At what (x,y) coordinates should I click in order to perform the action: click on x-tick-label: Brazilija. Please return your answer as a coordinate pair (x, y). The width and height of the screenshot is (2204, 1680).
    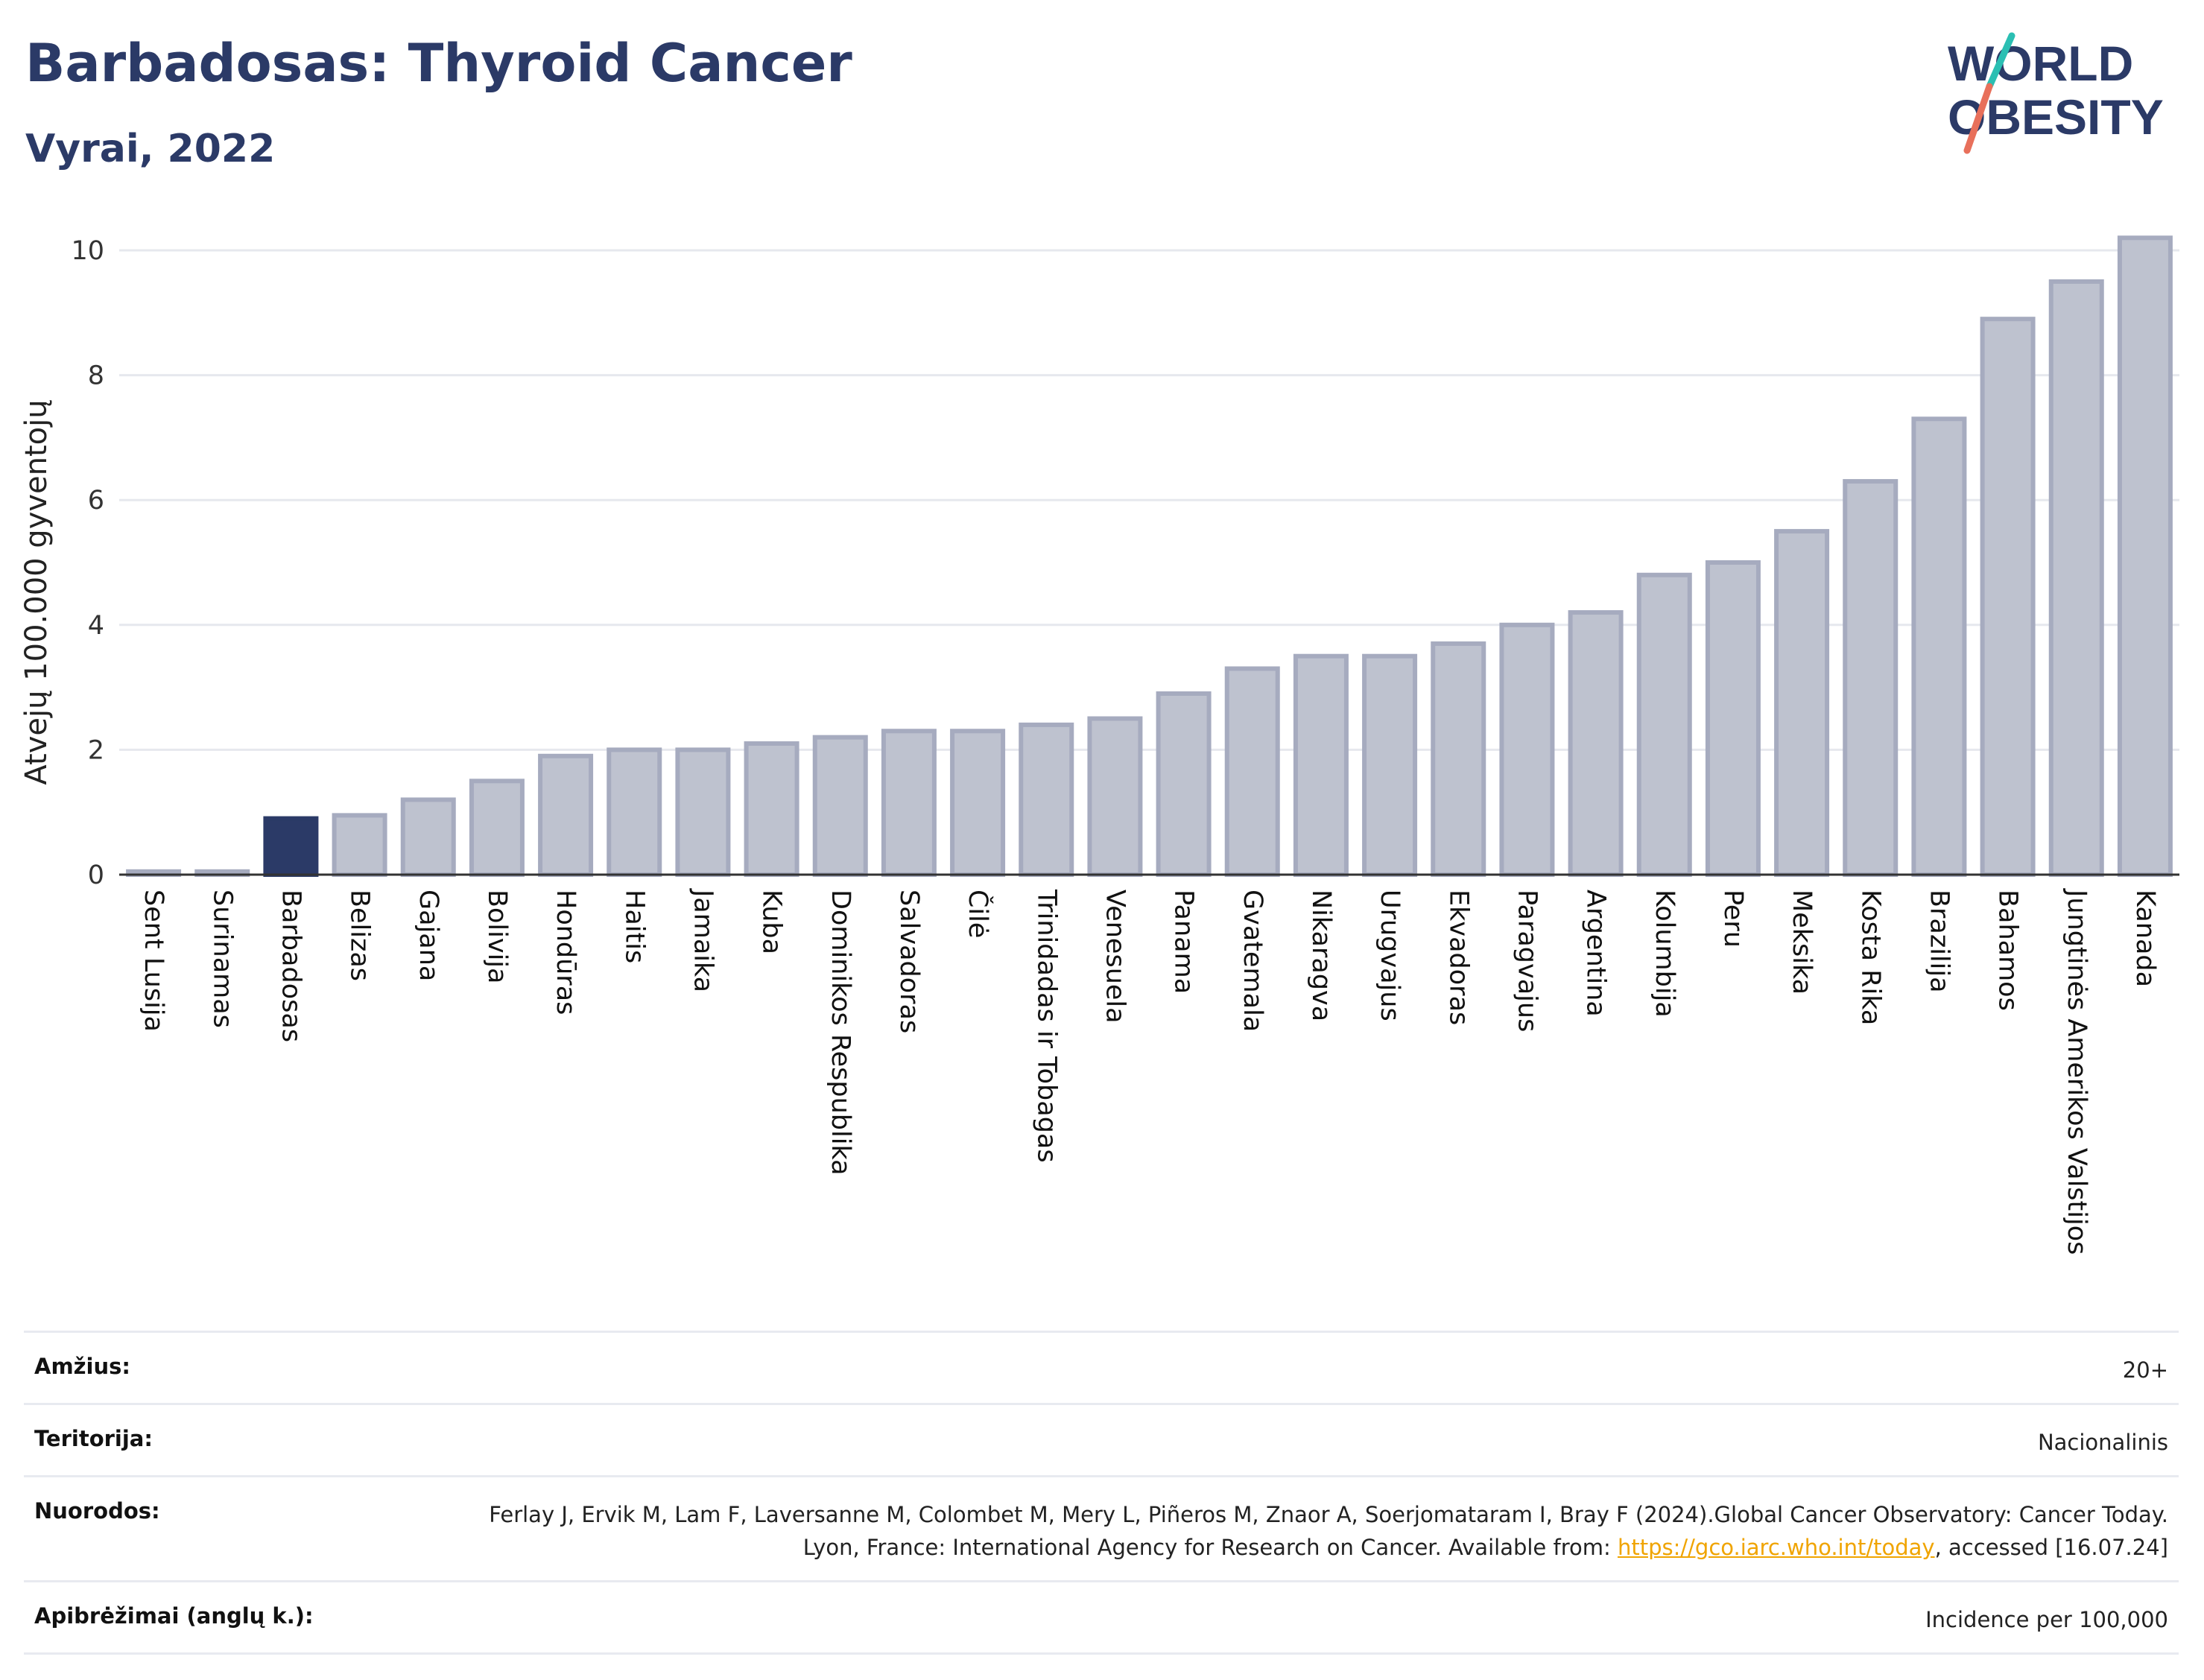
    Looking at the image, I should click on (1939, 941).